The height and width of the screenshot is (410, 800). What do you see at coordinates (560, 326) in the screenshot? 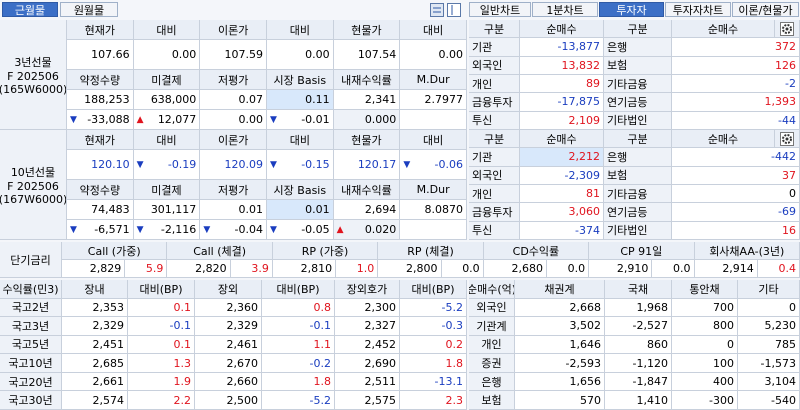
I see `net-buy: 3,502` at bounding box center [560, 326].